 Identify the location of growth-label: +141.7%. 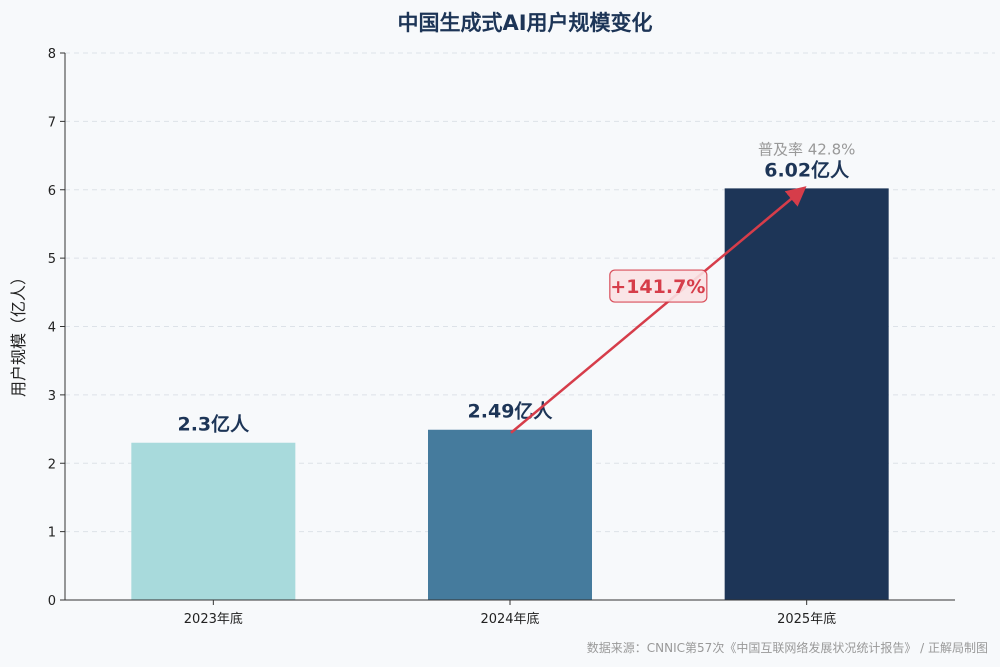
(657, 287).